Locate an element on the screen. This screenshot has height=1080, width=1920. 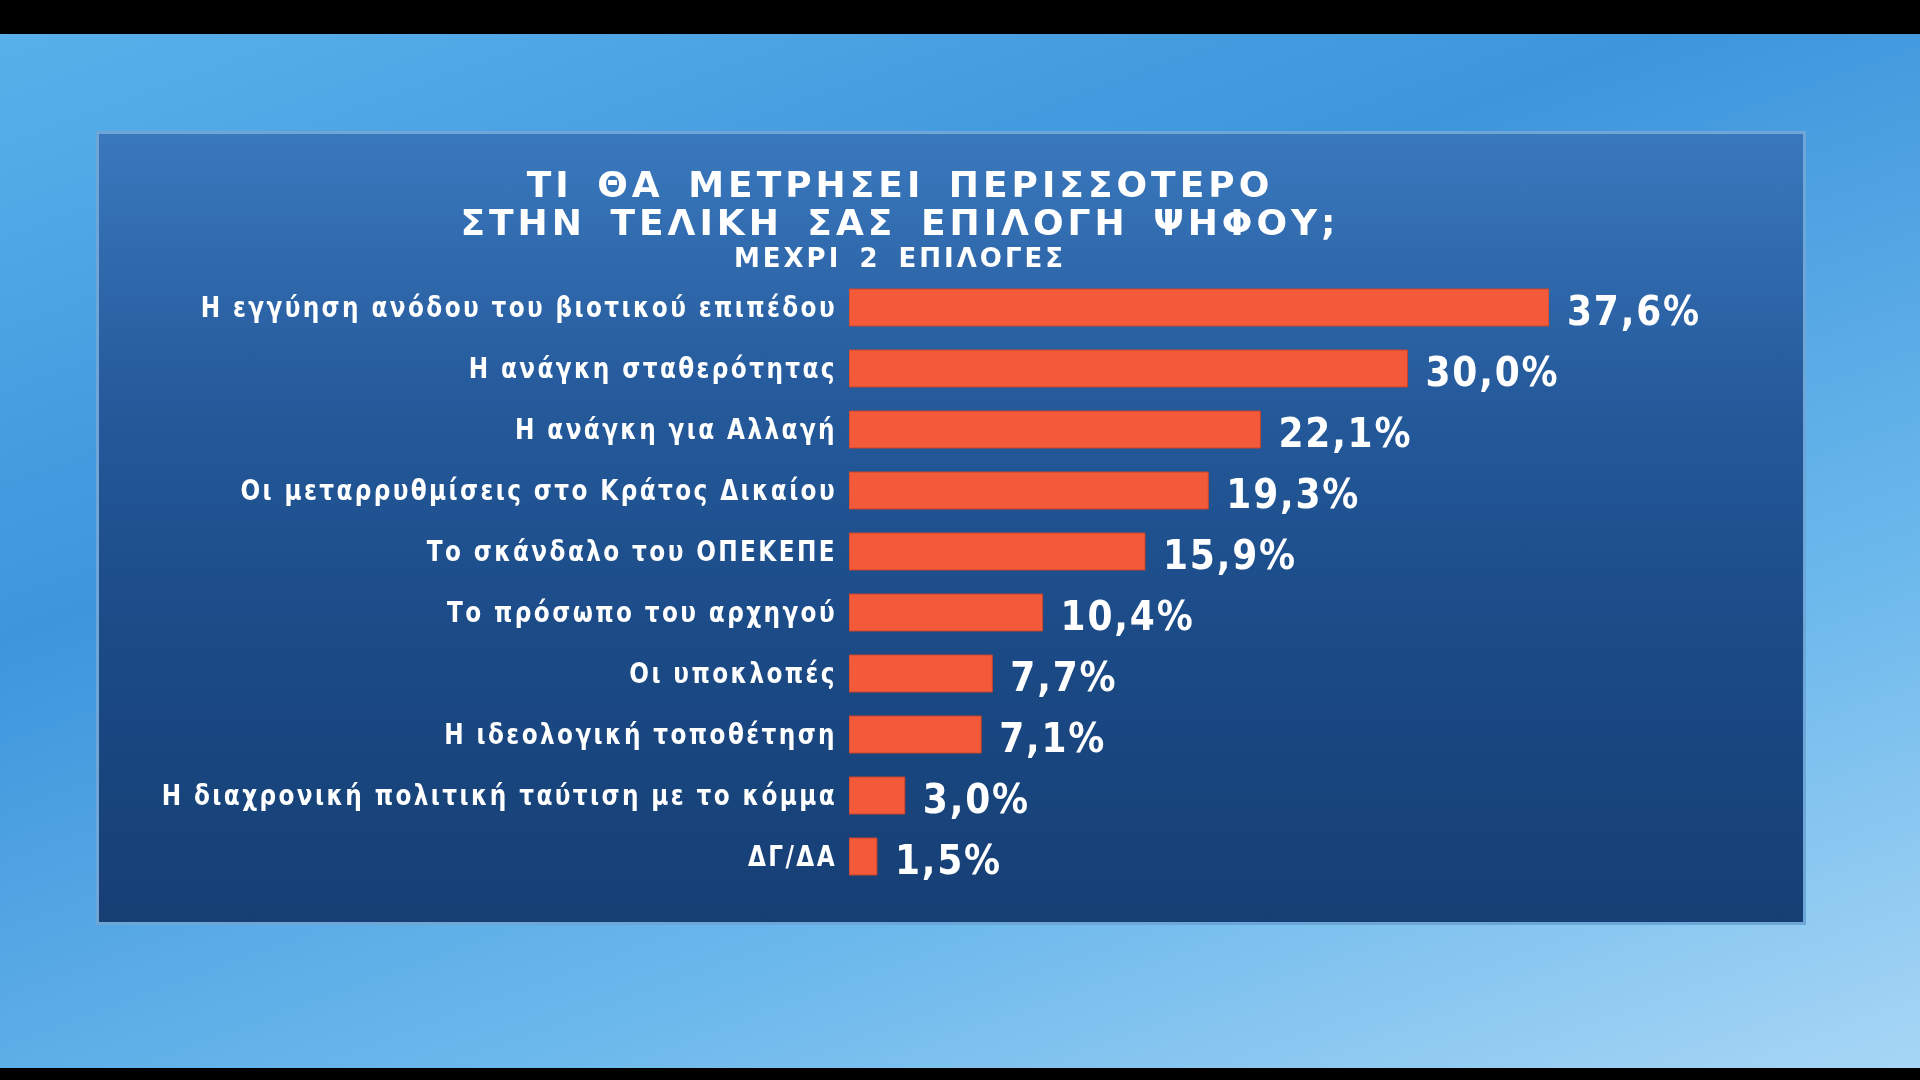
y-tick-label: Οι μεταρρυθμίσεις στο Κράτος Δικαίου is located at coordinates (538, 490).